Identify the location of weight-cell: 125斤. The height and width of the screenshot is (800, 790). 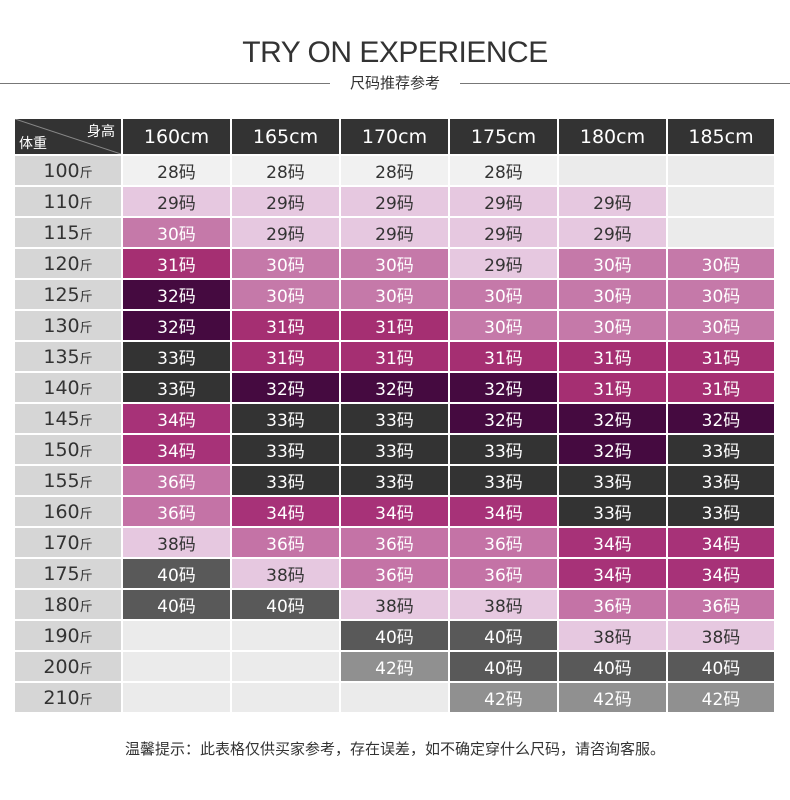
(68, 294).